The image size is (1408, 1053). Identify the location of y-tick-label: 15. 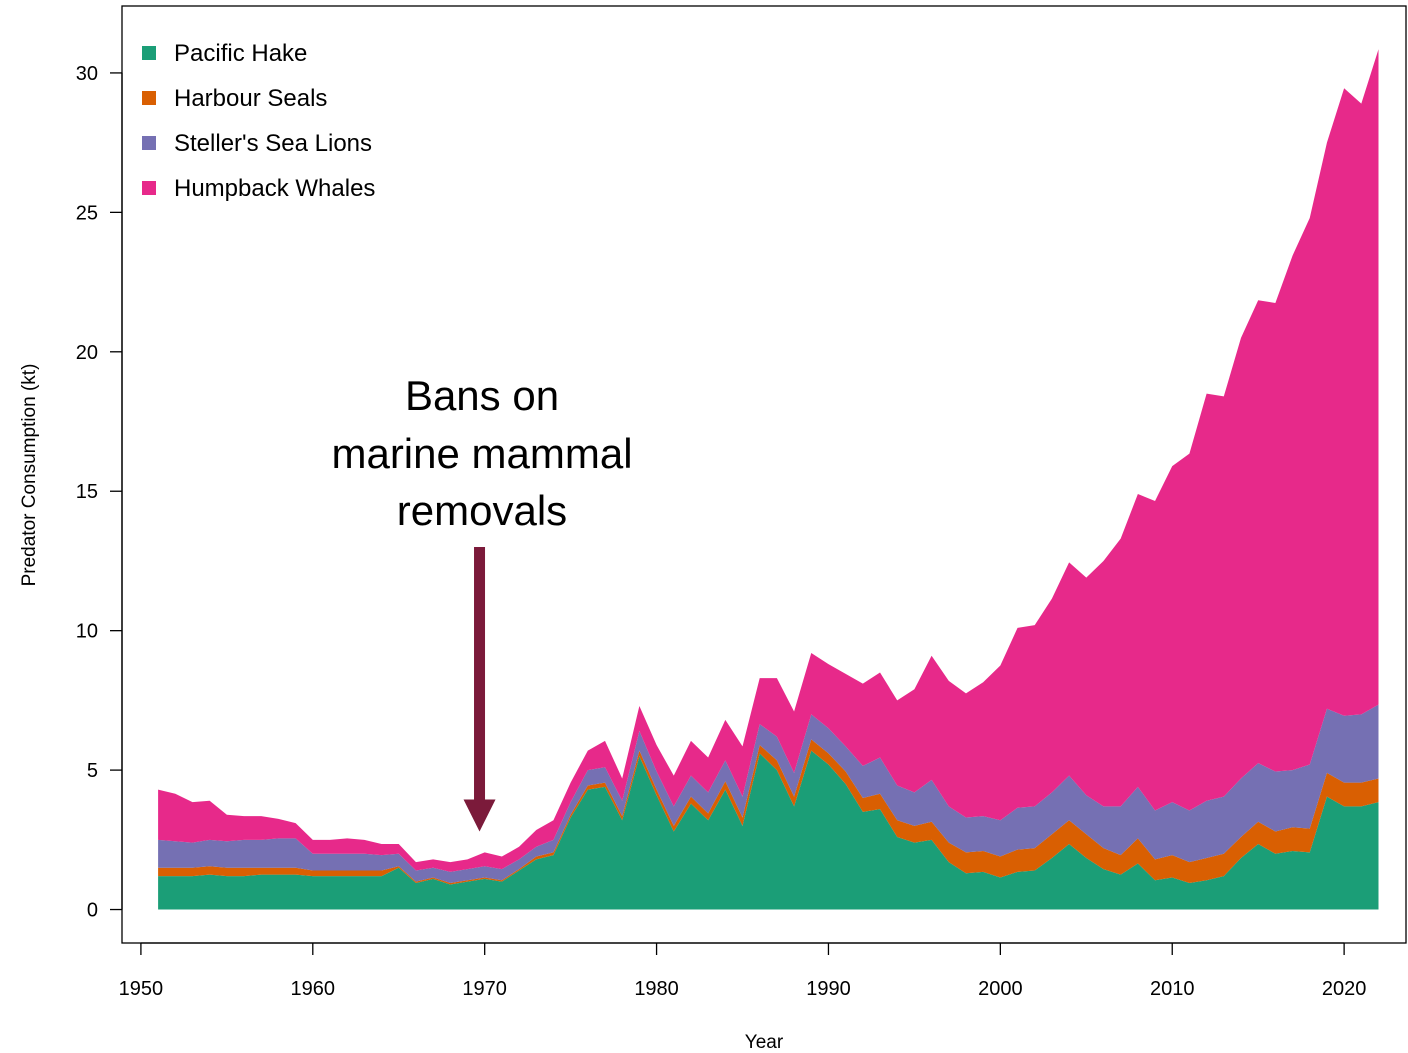
(87, 492).